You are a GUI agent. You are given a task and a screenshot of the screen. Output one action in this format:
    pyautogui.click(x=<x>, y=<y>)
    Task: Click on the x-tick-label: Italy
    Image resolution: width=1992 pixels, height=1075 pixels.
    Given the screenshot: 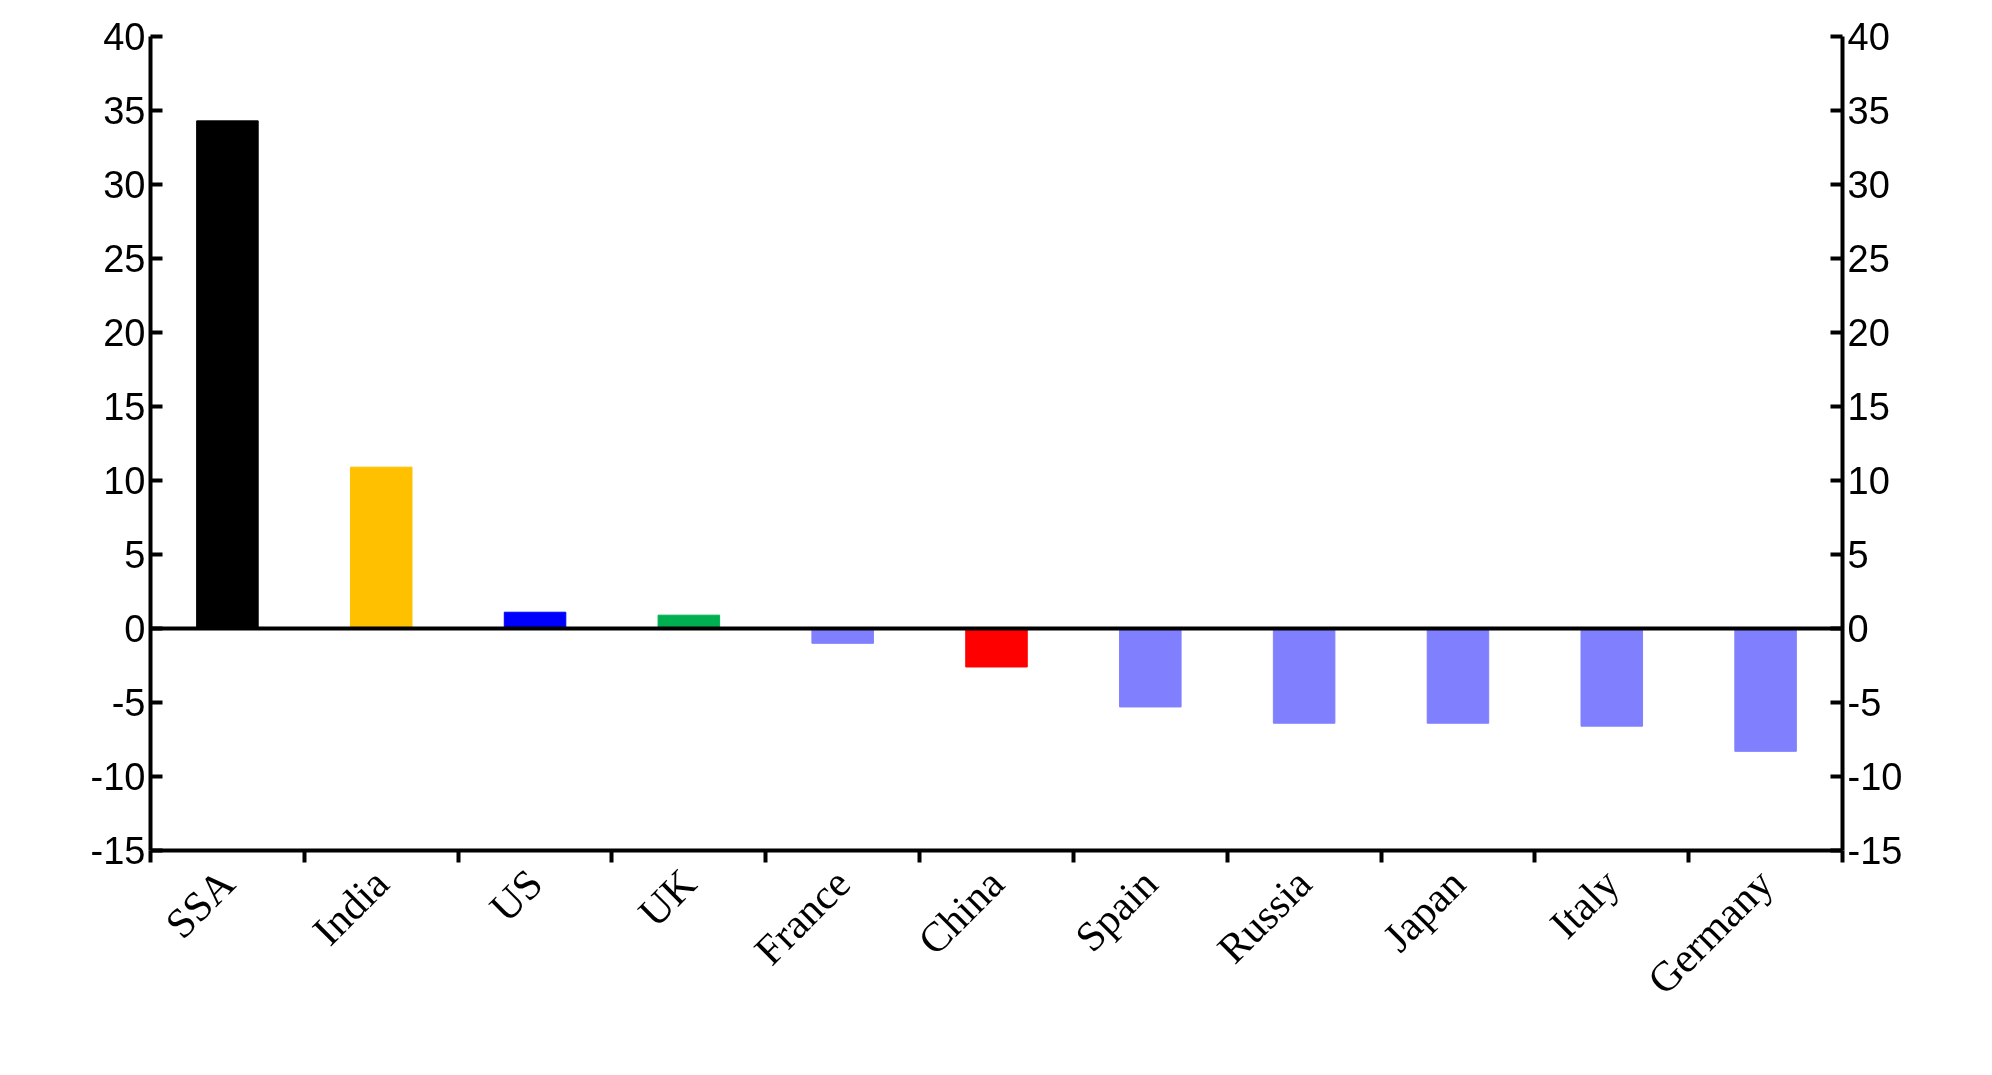 What is the action you would take?
    pyautogui.click(x=1585, y=904)
    